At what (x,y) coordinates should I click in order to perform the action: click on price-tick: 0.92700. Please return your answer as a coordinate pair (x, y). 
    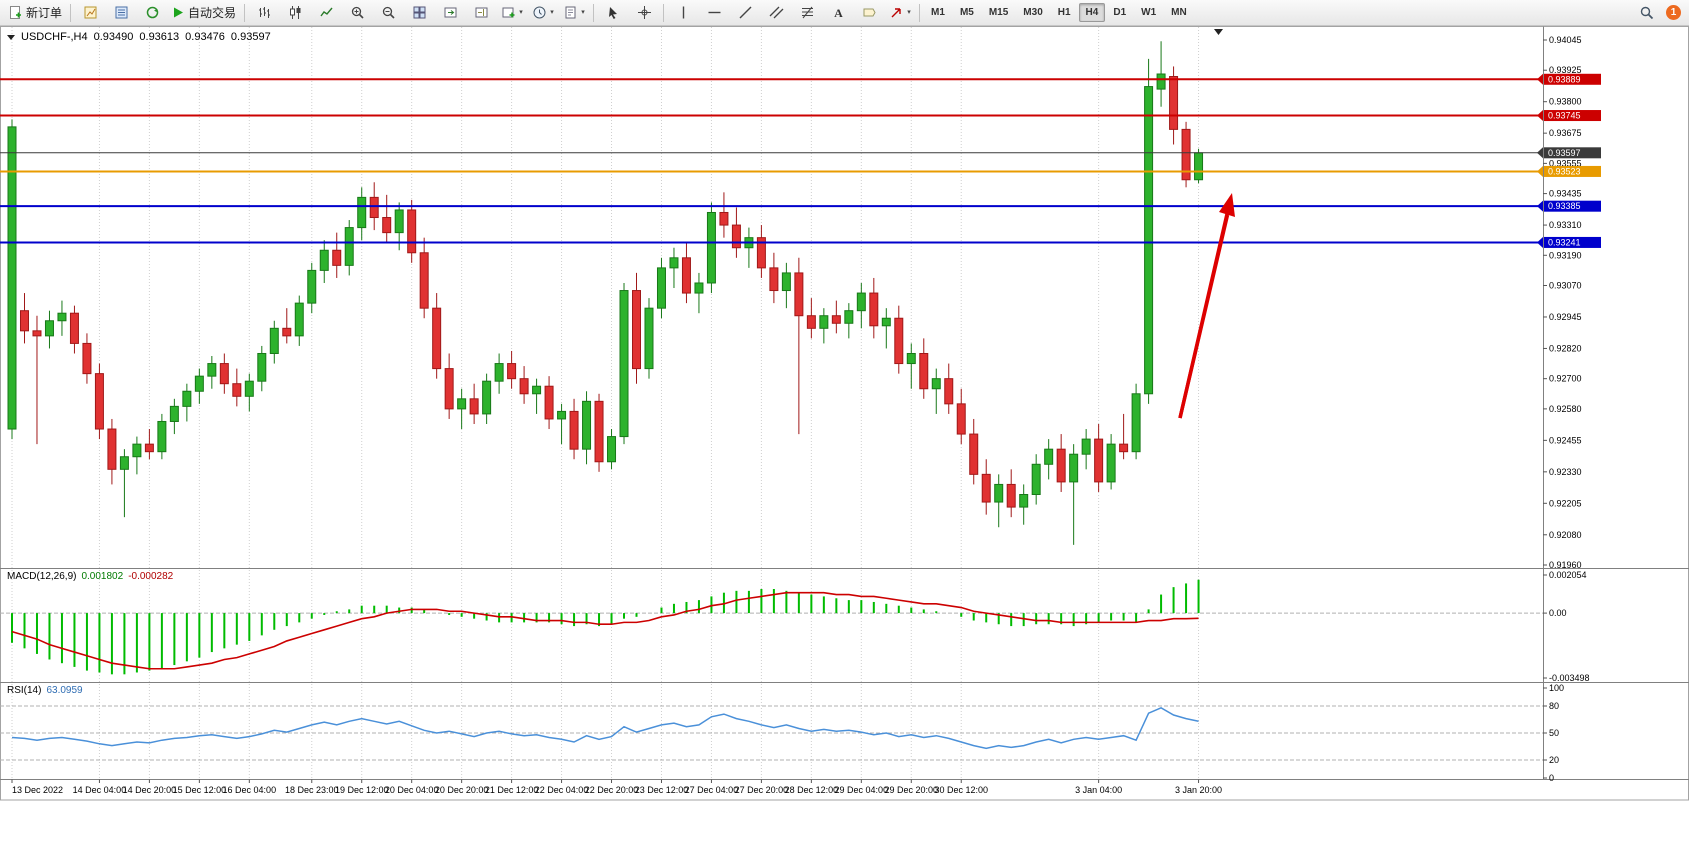
    Looking at the image, I should click on (1565, 379).